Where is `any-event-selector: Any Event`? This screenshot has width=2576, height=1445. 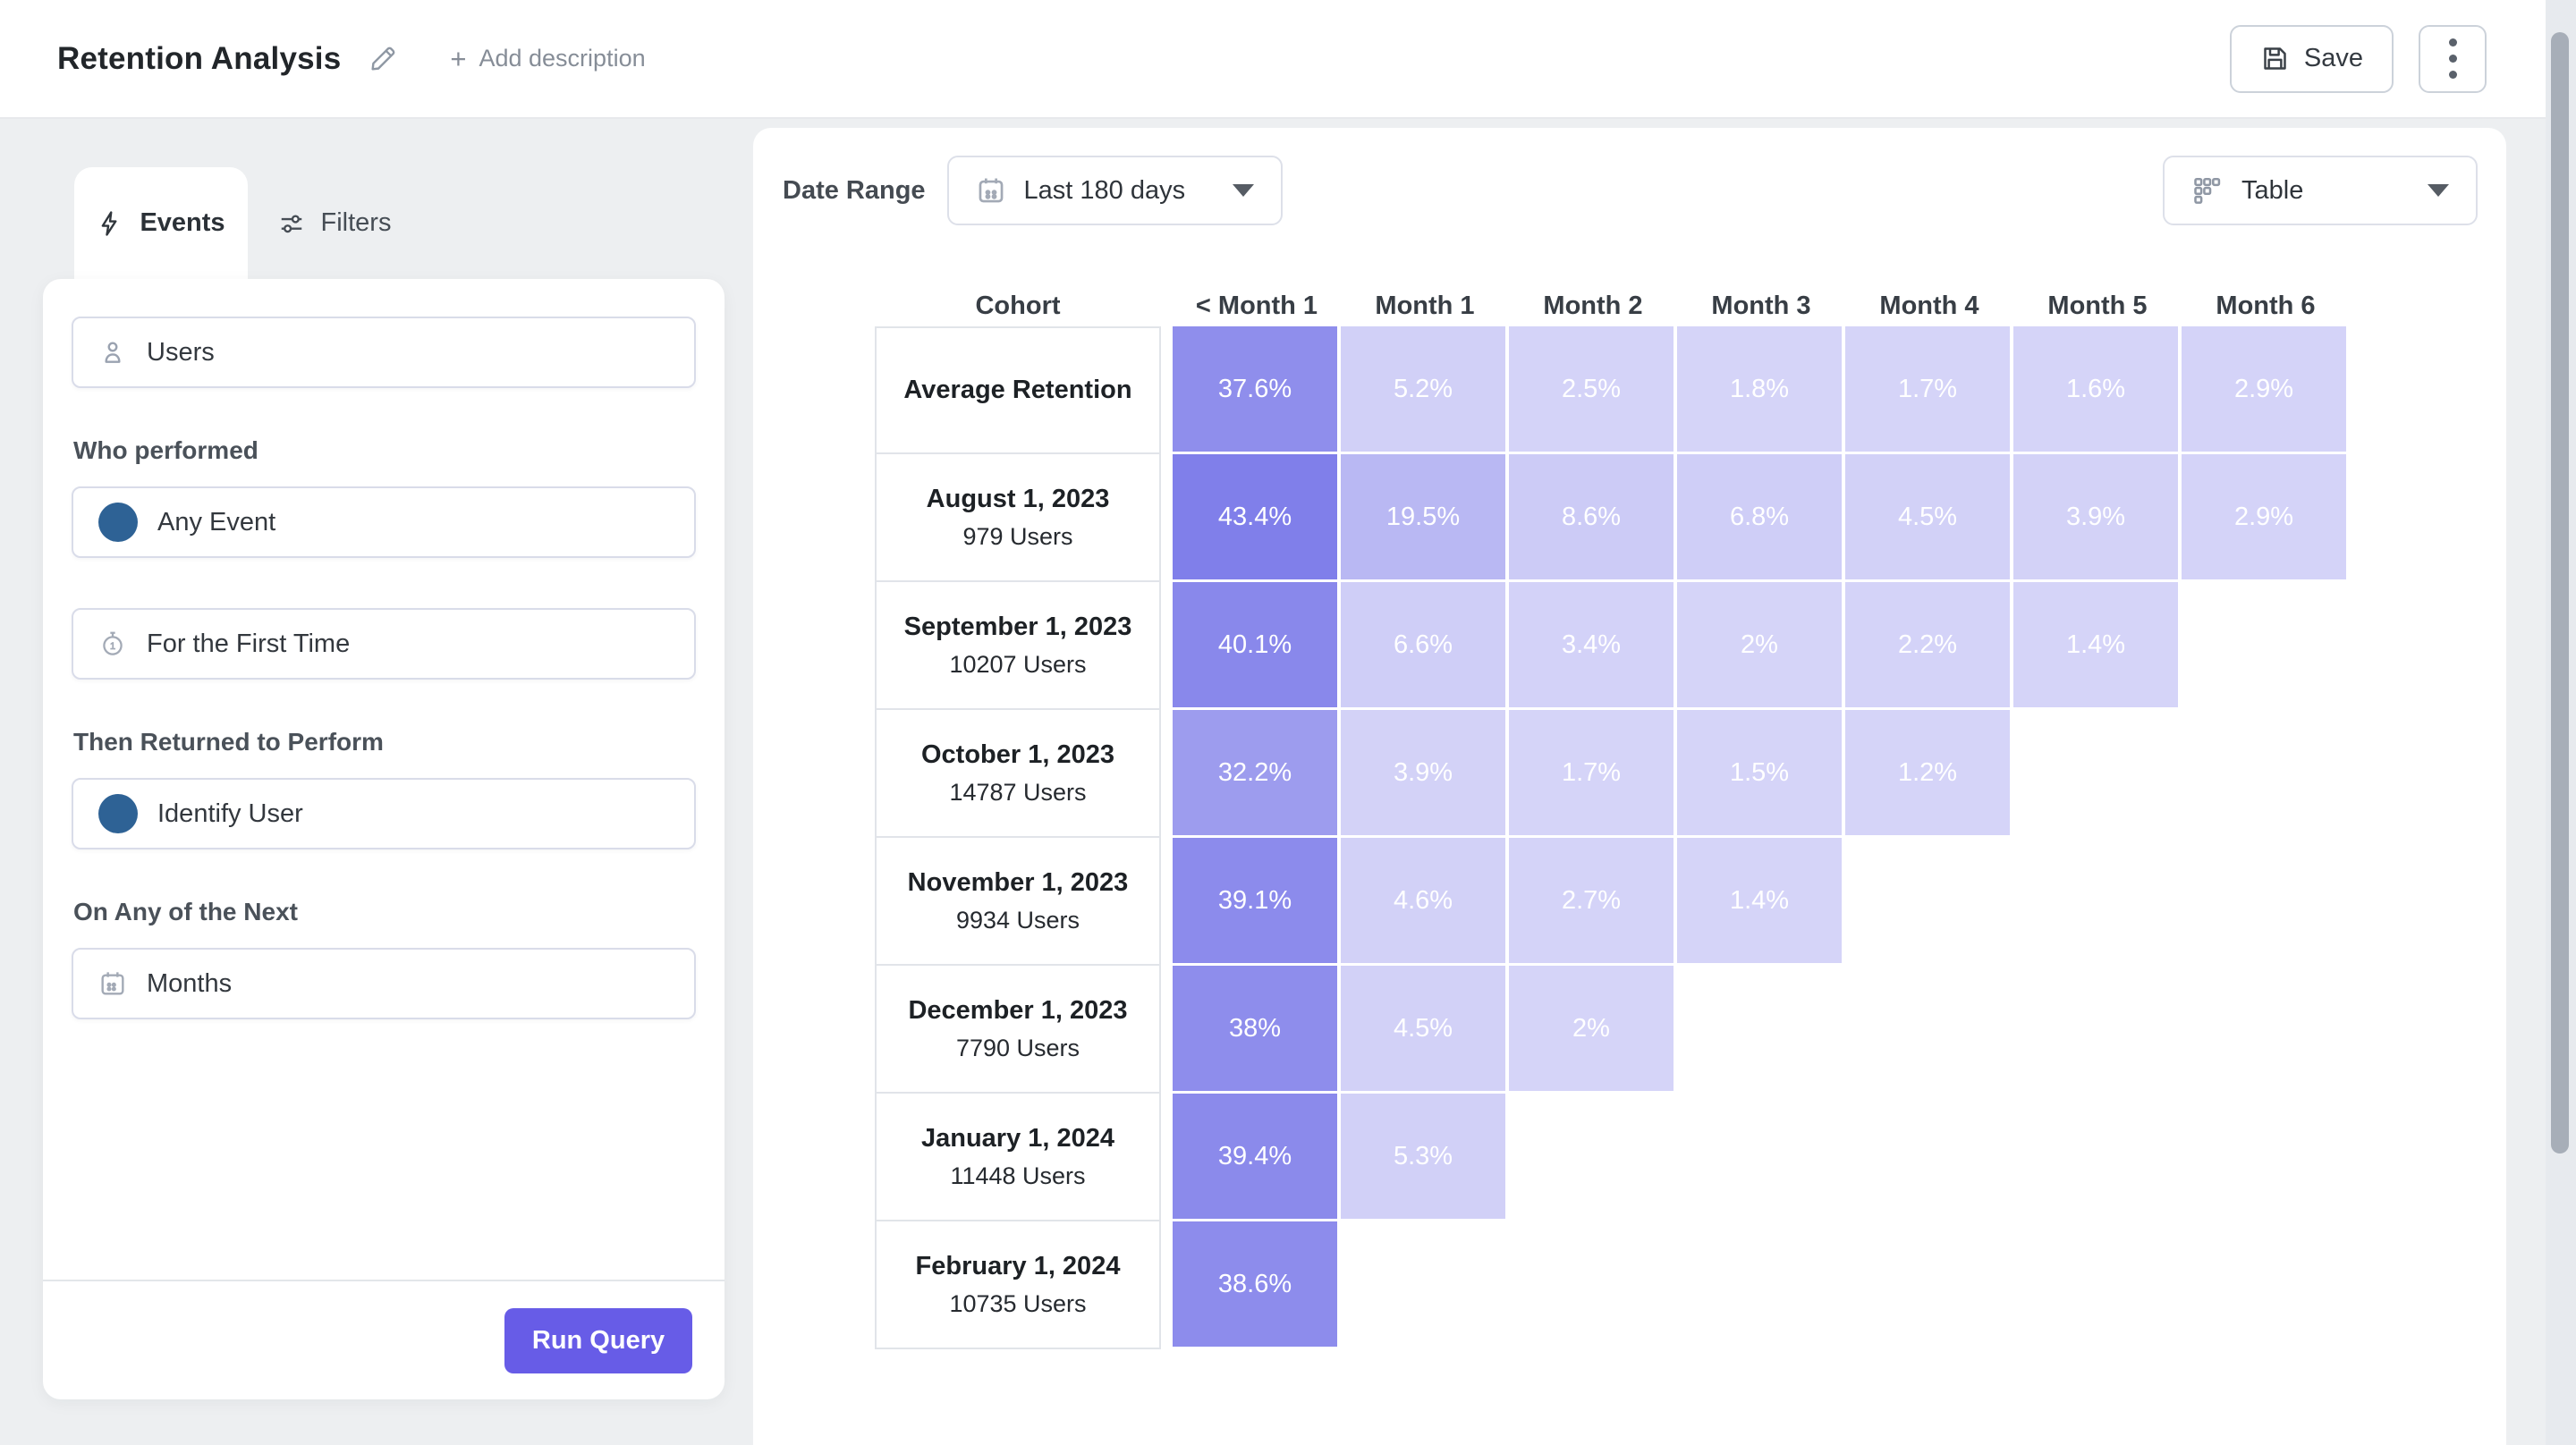 any-event-selector: Any Event is located at coordinates (384, 522).